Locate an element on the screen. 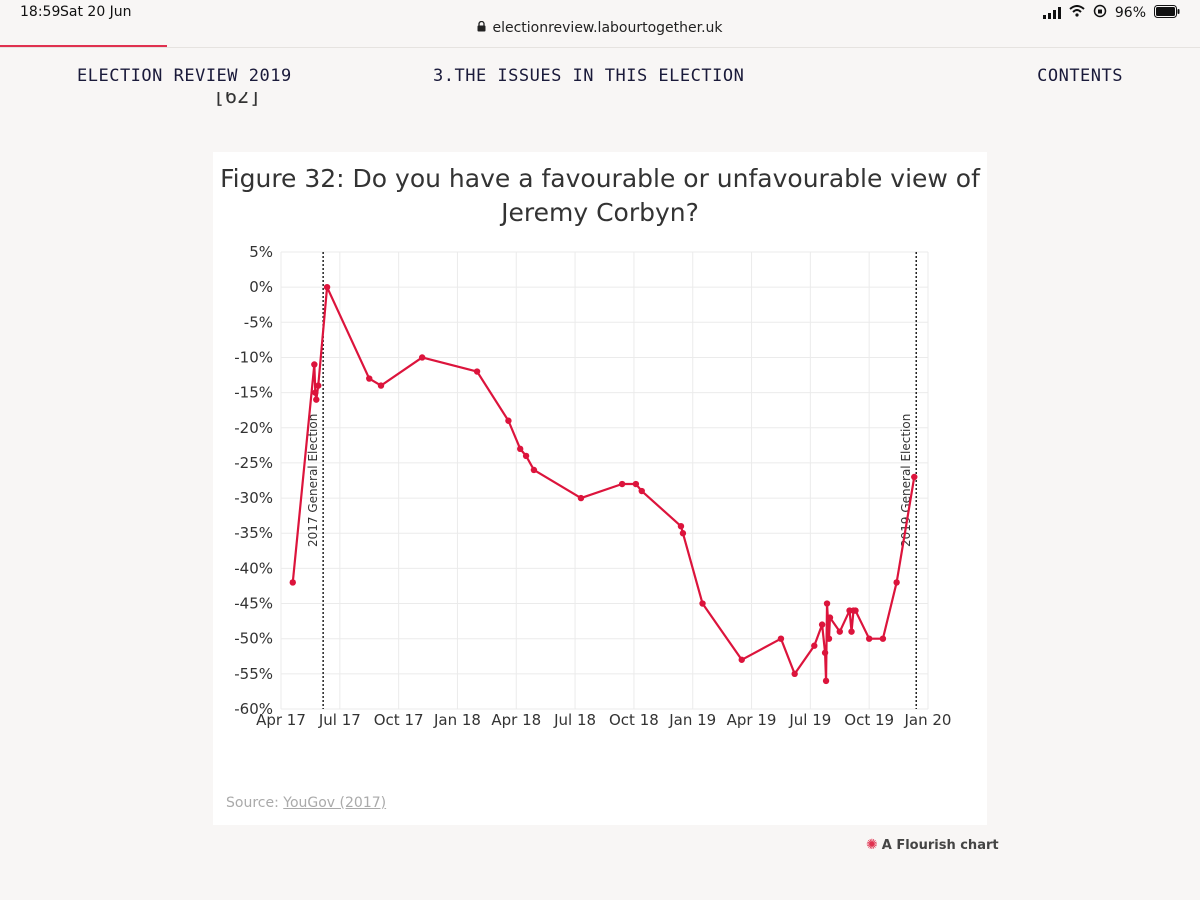 This screenshot has width=1200, height=900. y-tick-label: 0% is located at coordinates (261, 287).